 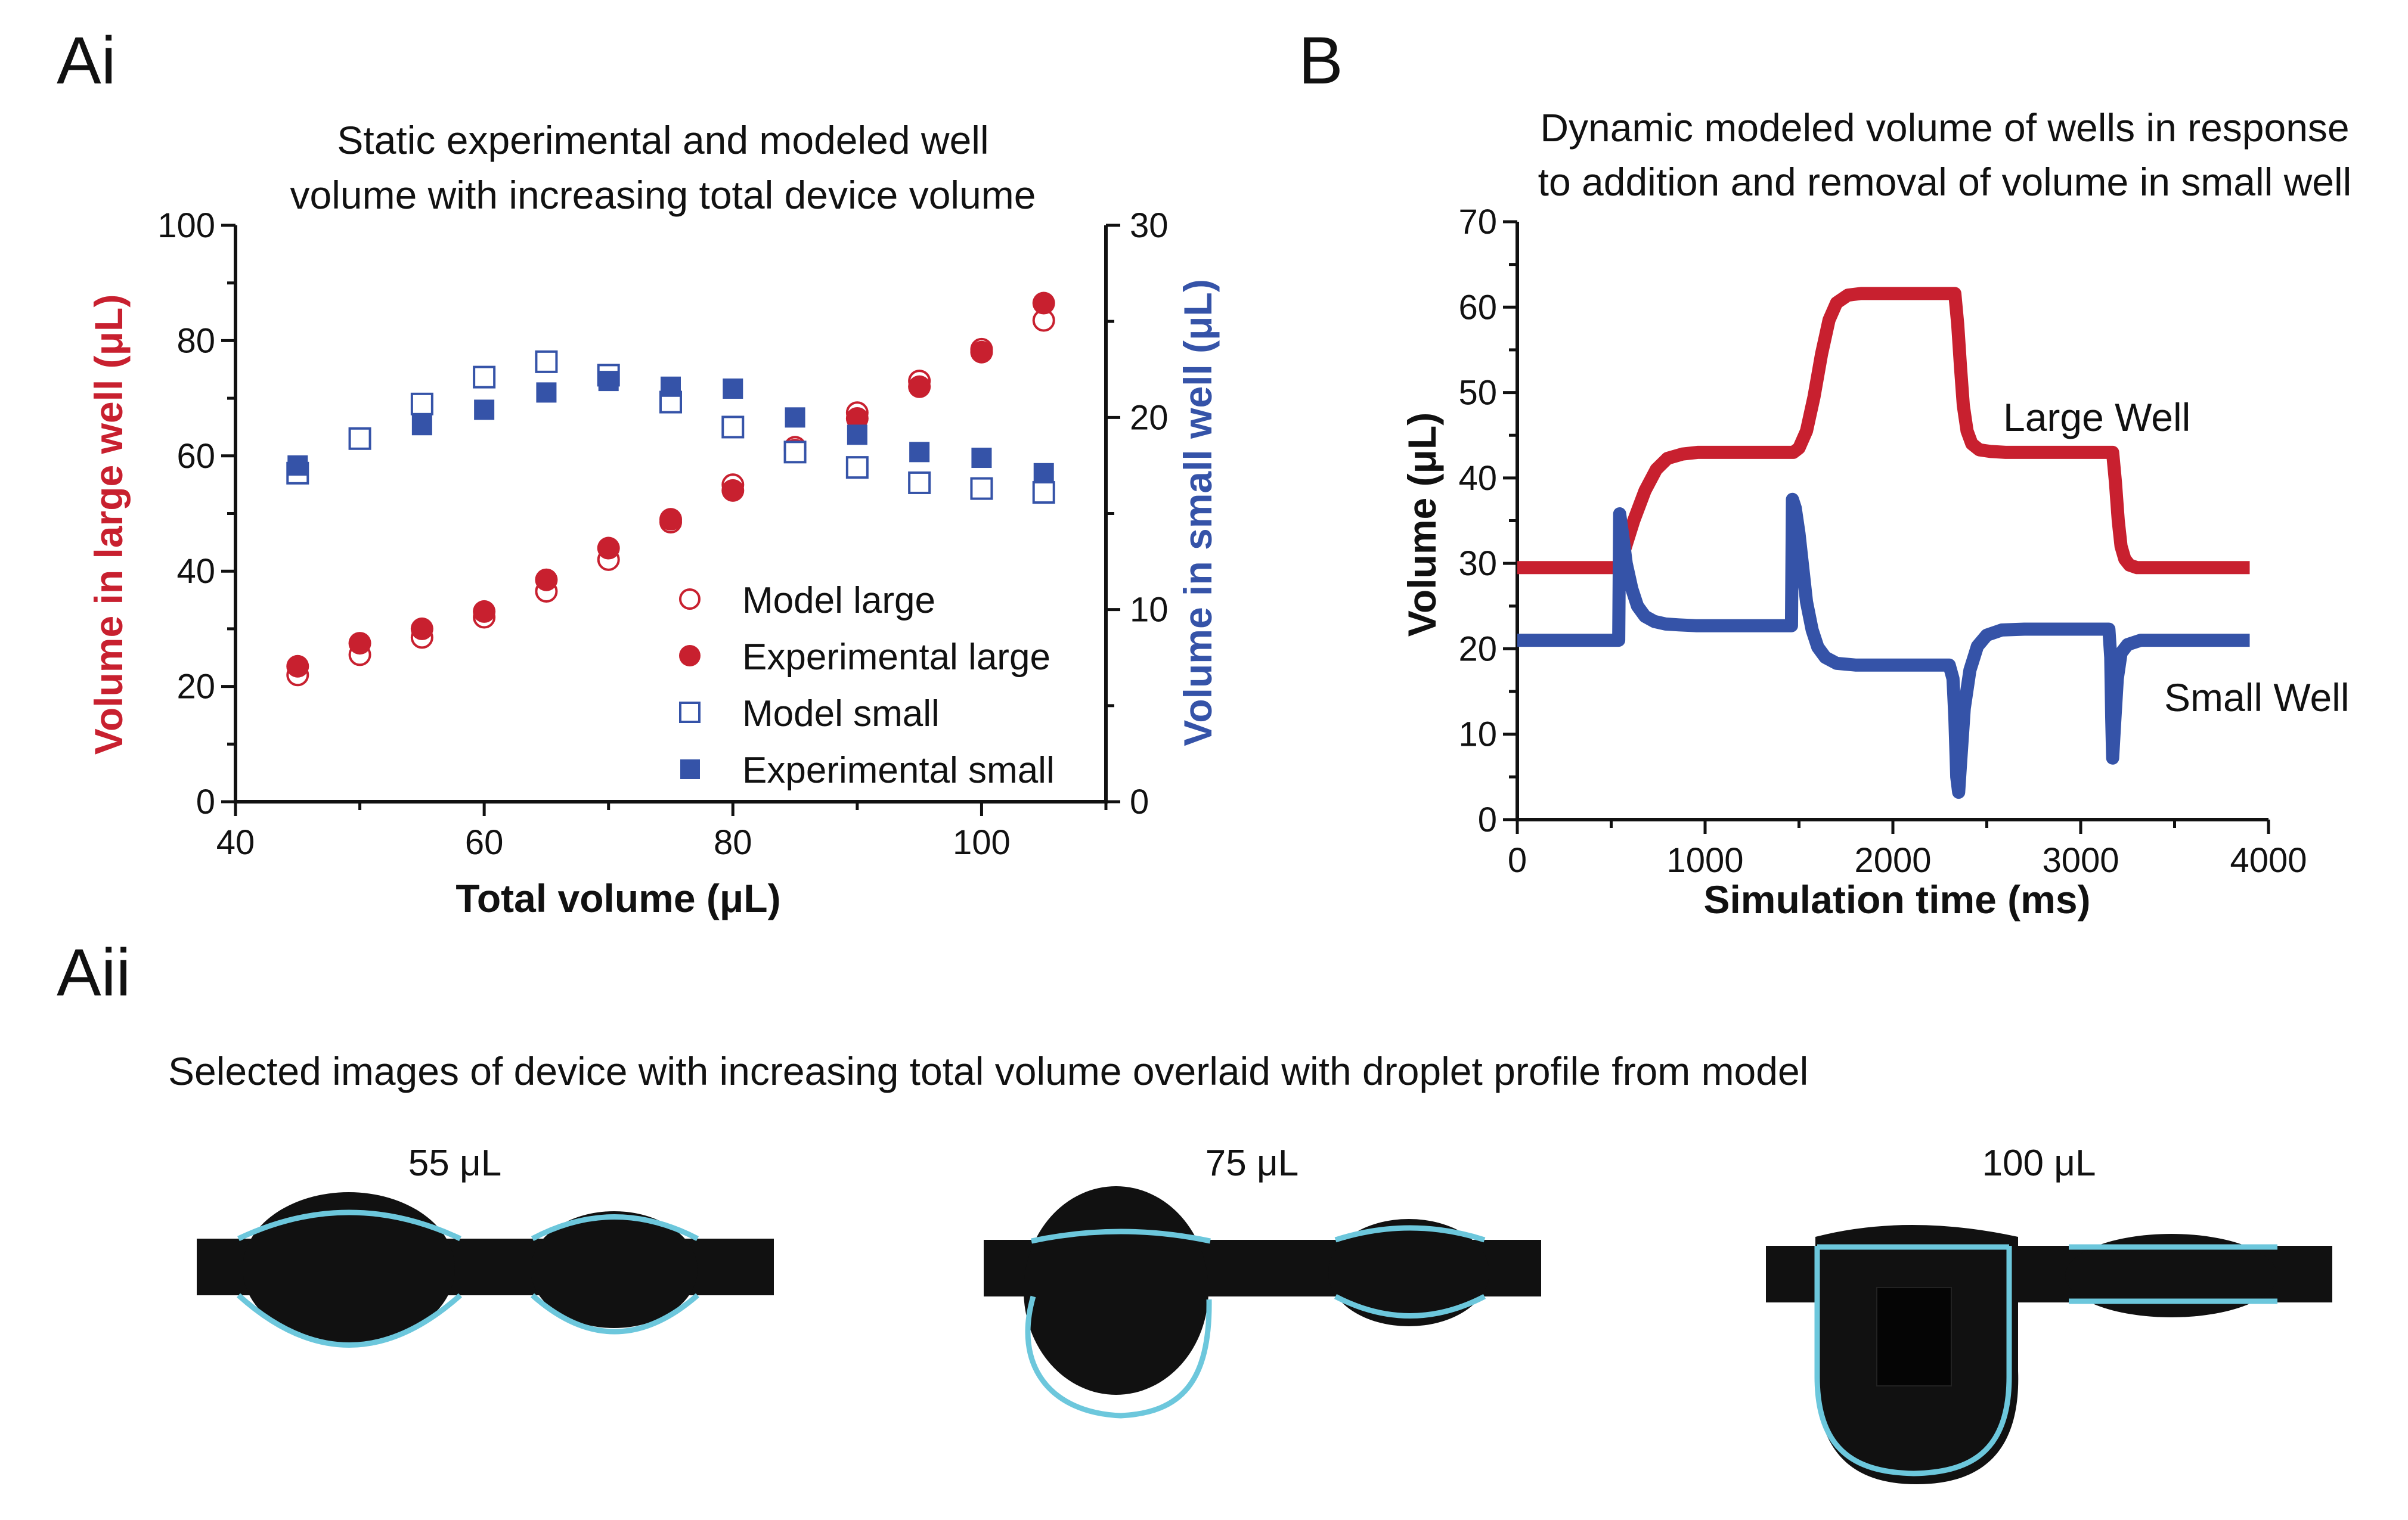 What do you see at coordinates (1149, 225) in the screenshot?
I see `right-y-tick-label: 30` at bounding box center [1149, 225].